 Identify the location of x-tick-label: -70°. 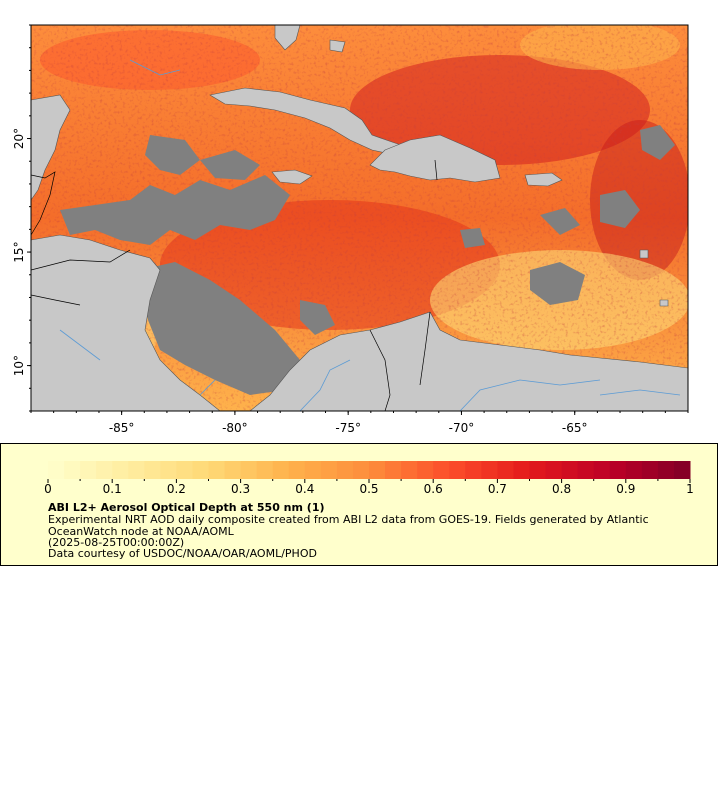
(462, 428).